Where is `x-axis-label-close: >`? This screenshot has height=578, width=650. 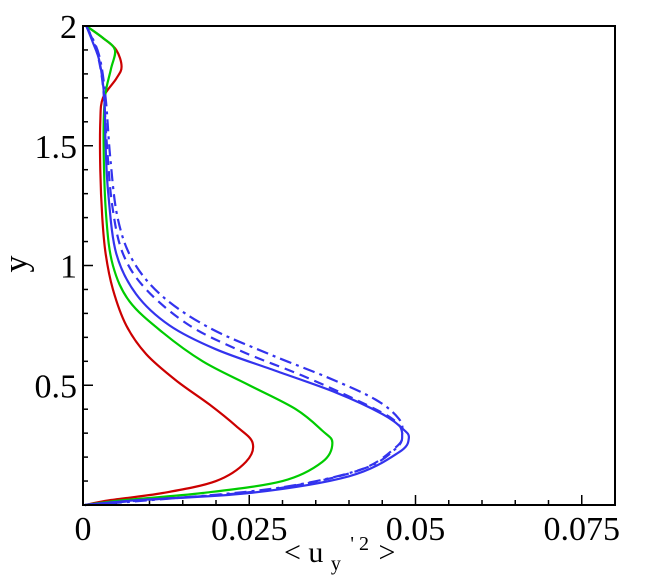 x-axis-label-close: > is located at coordinates (387, 552).